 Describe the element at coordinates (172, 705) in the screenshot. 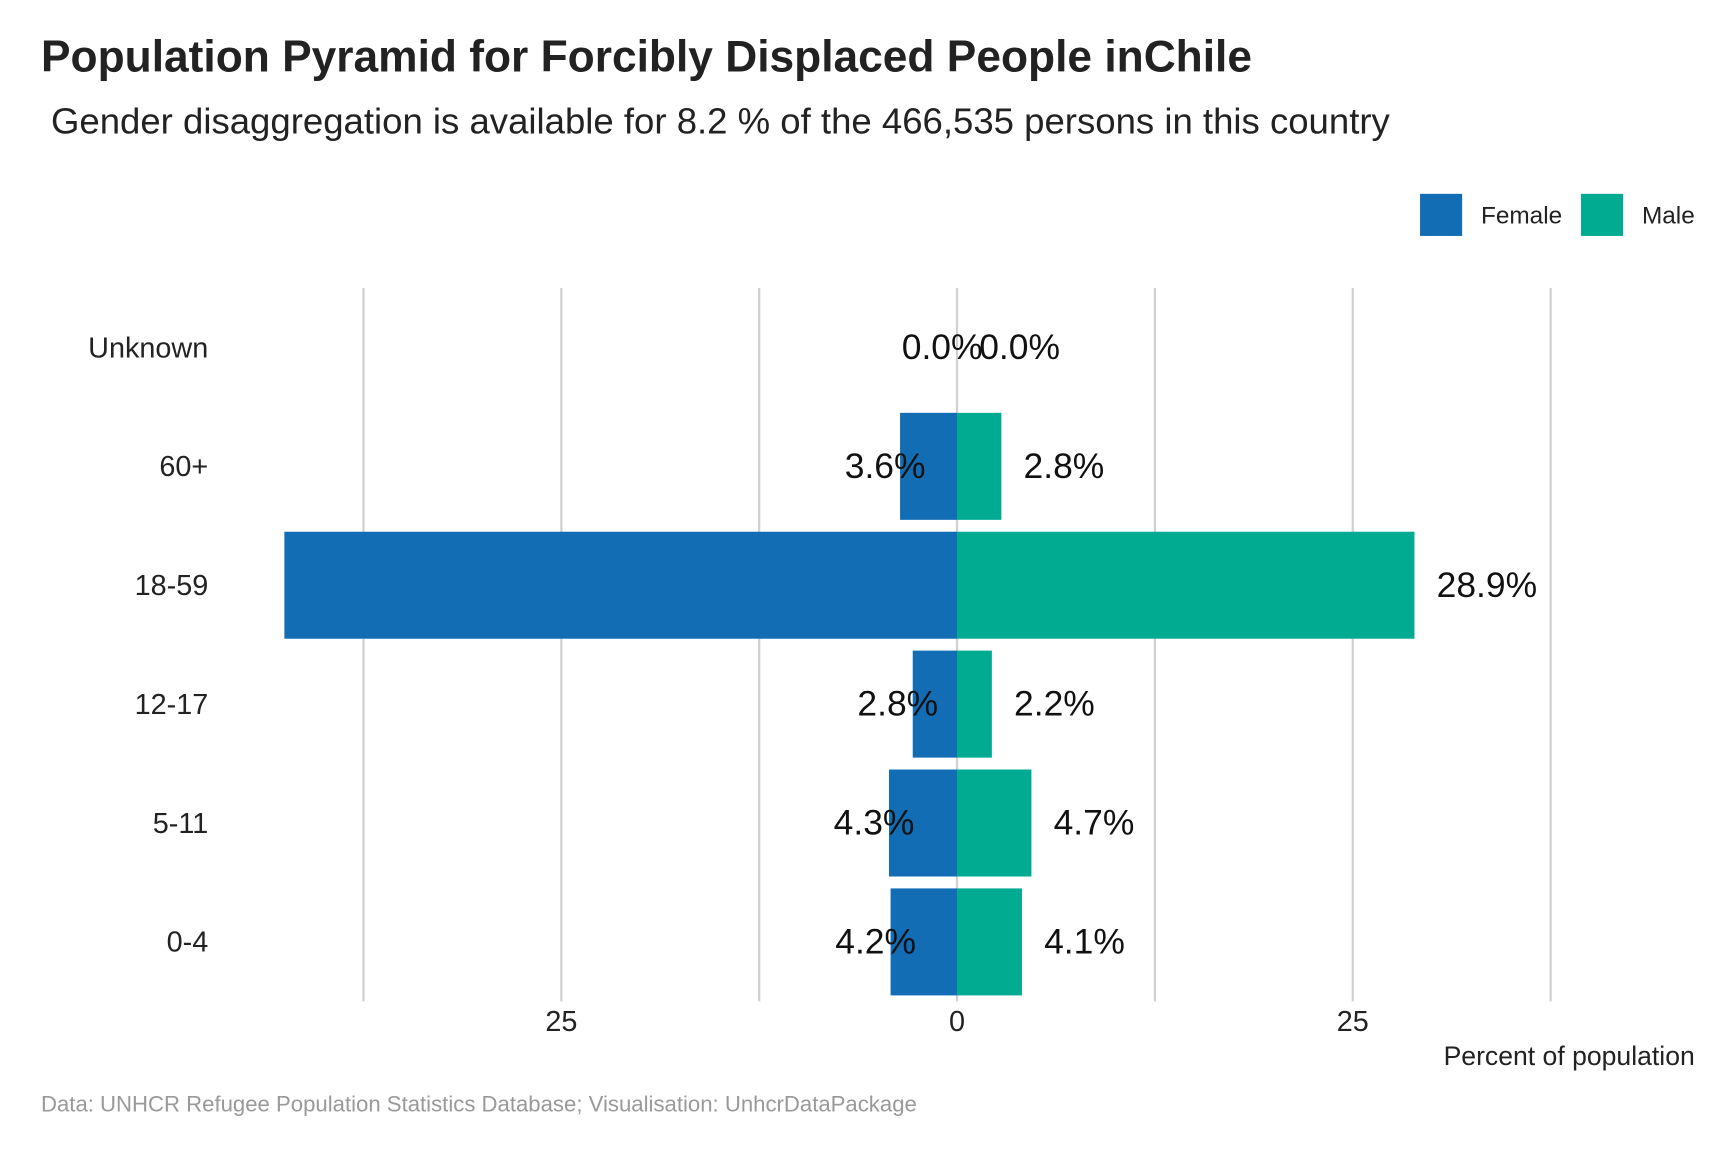

I see `y-tick-label: 12-17` at that location.